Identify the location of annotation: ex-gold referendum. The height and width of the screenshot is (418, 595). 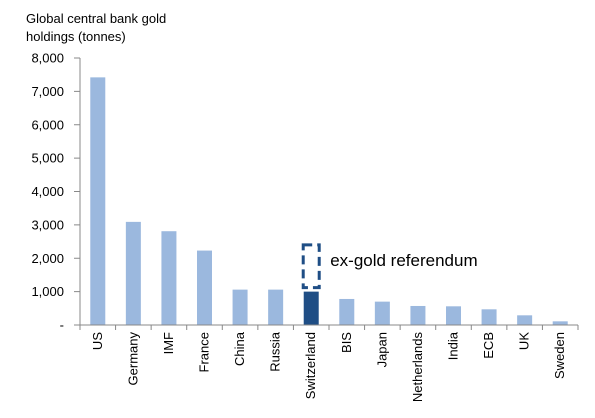
(389, 266).